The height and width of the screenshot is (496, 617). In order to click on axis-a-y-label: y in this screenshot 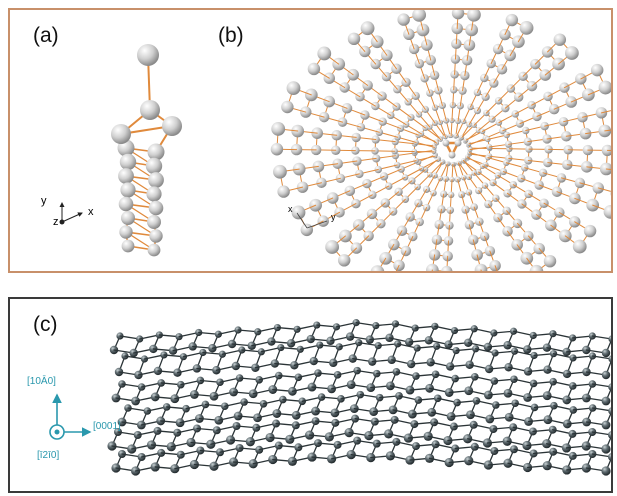, I will do `click(44, 201)`.